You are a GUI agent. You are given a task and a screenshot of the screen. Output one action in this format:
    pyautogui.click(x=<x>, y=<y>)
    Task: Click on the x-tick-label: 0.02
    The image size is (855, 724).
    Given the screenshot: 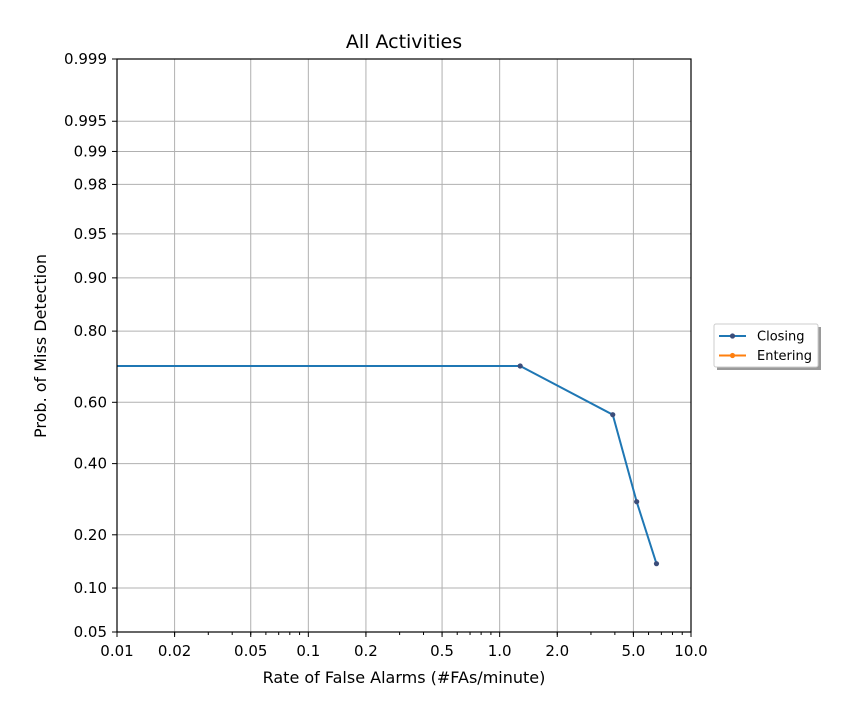 What is the action you would take?
    pyautogui.click(x=174, y=651)
    